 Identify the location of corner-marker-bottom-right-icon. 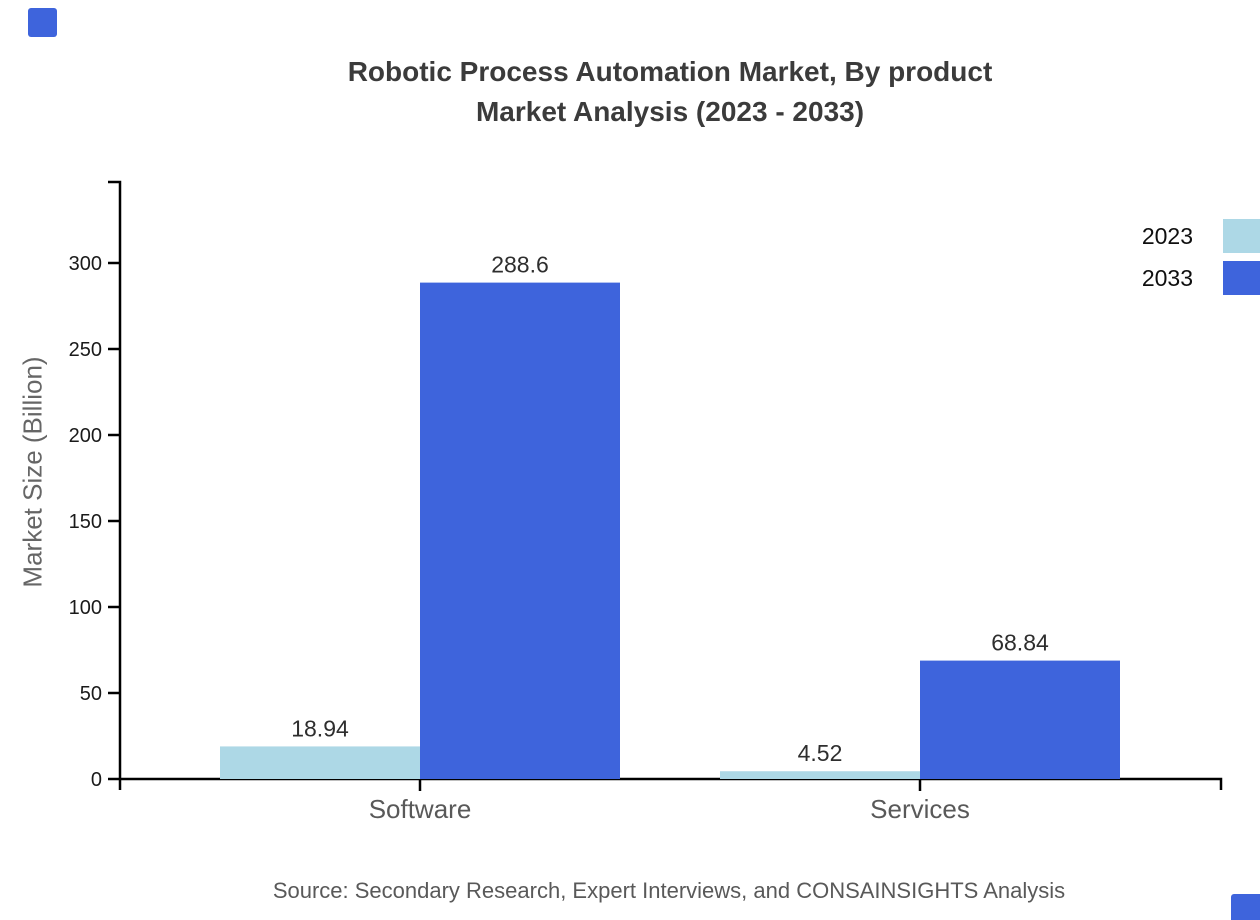
(1245, 907).